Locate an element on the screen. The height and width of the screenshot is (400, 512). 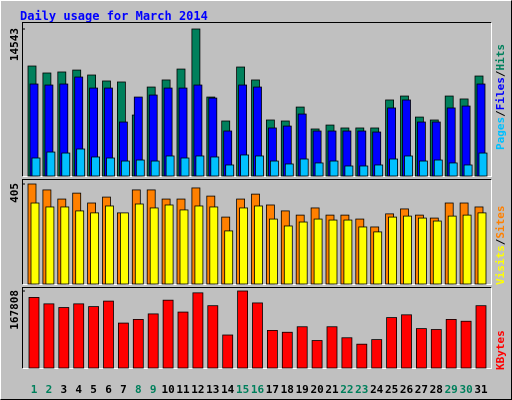
x-tick-label: 8 is located at coordinates (138, 389).